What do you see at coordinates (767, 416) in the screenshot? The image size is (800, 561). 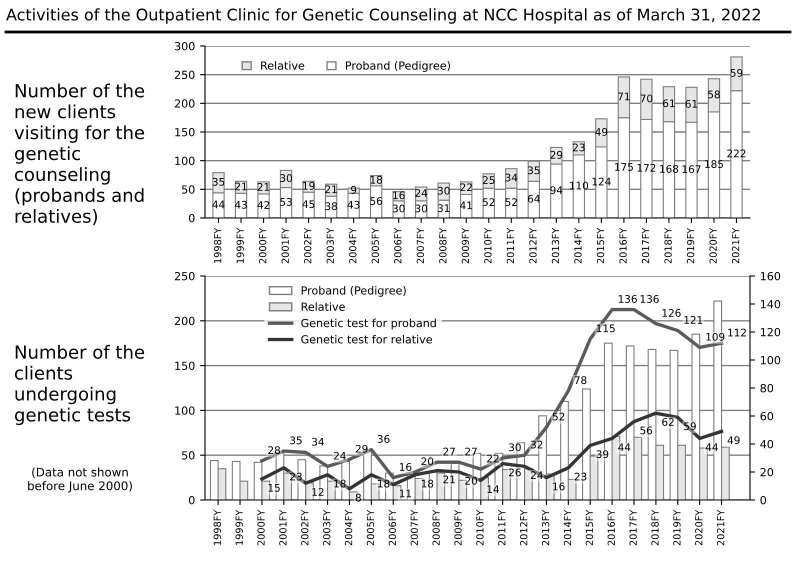 I see `y2-tick-label: 60` at bounding box center [767, 416].